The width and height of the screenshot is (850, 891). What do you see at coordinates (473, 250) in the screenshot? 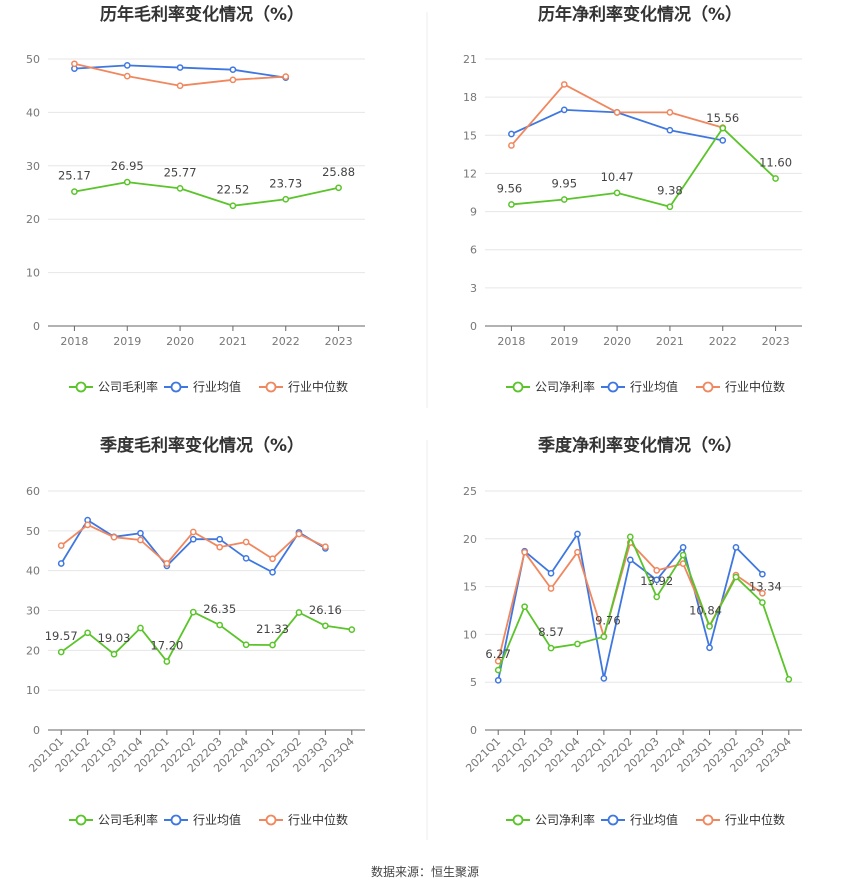
I see `y-tick-label: 6` at bounding box center [473, 250].